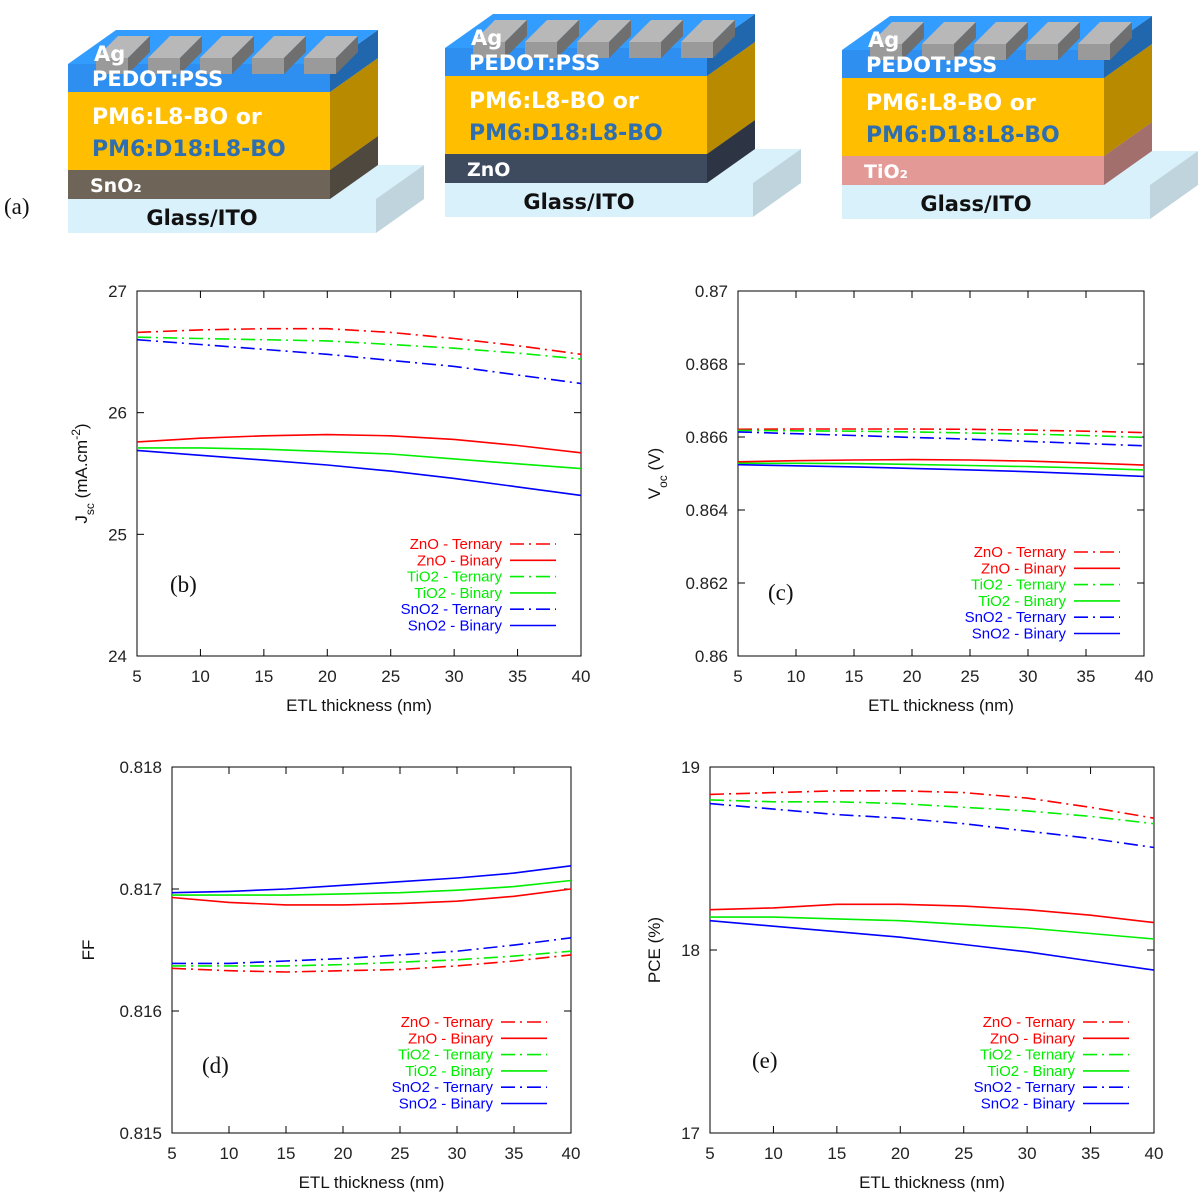  Describe the element at coordinates (199, 131) in the screenshot. I see `active-layer-front-face` at that location.